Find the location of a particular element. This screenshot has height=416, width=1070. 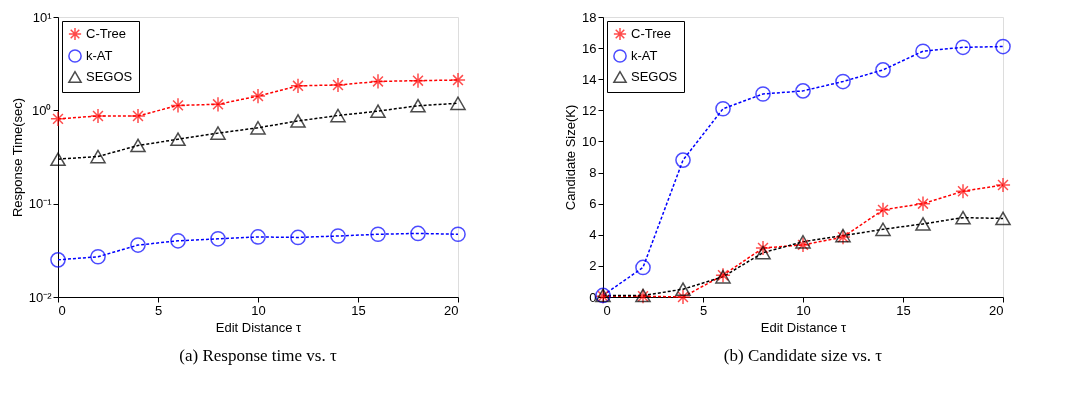

y-tick-label: 10⁰ is located at coordinates (42, 110).